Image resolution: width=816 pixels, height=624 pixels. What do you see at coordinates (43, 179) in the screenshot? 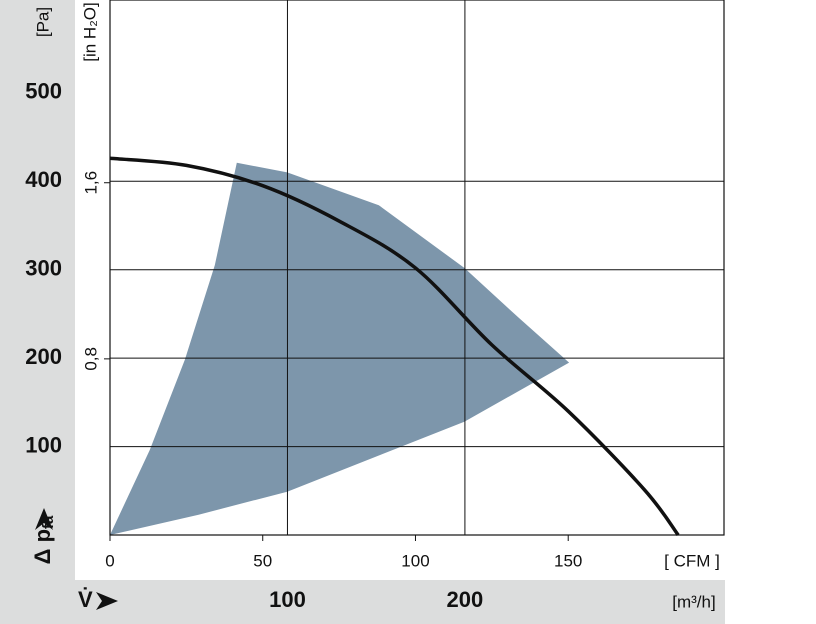
I see `y-tick-label: 400` at bounding box center [43, 179].